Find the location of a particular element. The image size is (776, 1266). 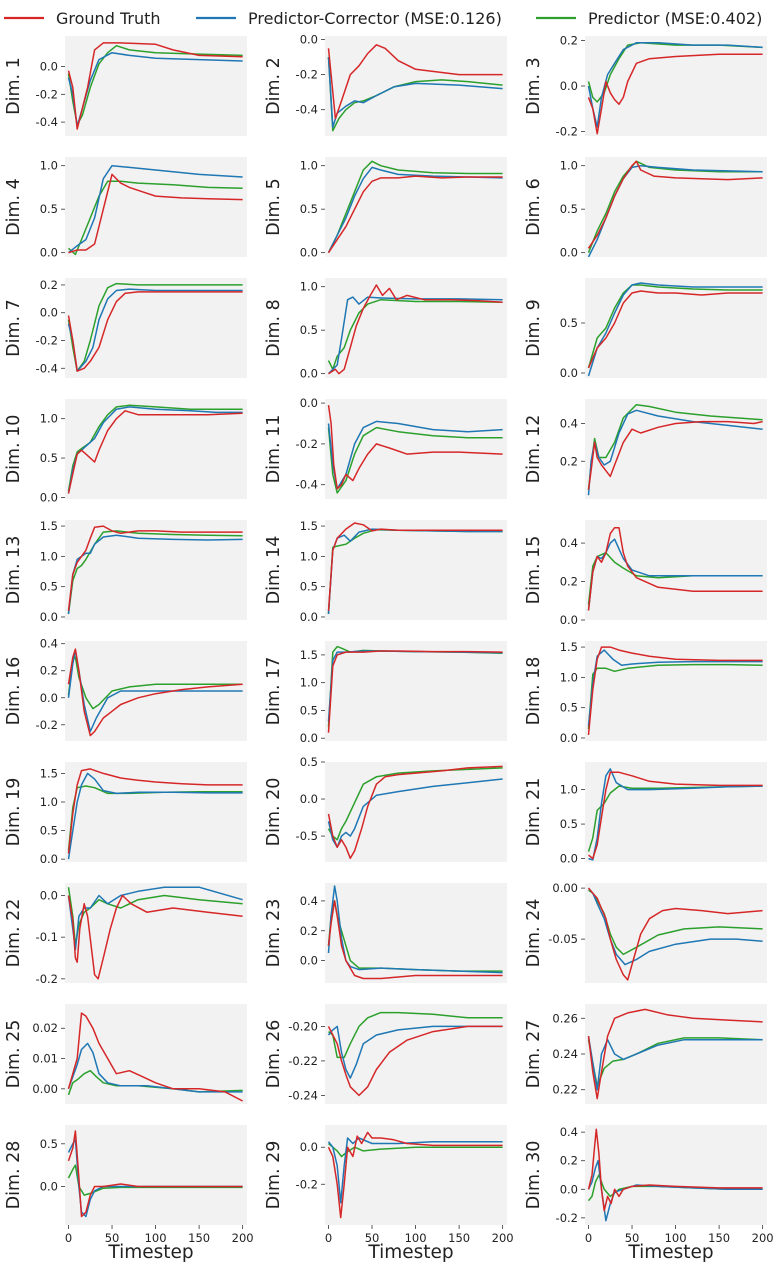

y-tick-label: -0.20 is located at coordinates (303, 1026).